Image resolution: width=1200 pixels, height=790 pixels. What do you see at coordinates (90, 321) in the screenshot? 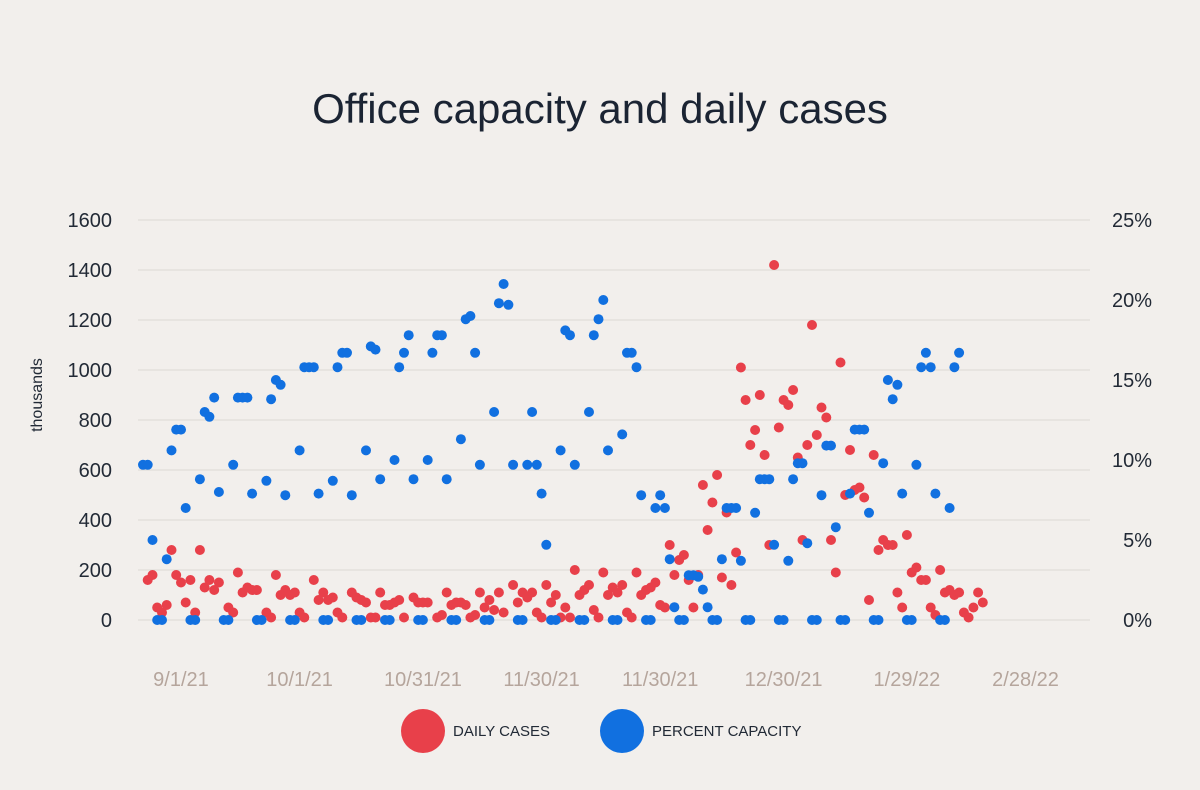
I see `y-tick-label: 1200` at bounding box center [90, 321].